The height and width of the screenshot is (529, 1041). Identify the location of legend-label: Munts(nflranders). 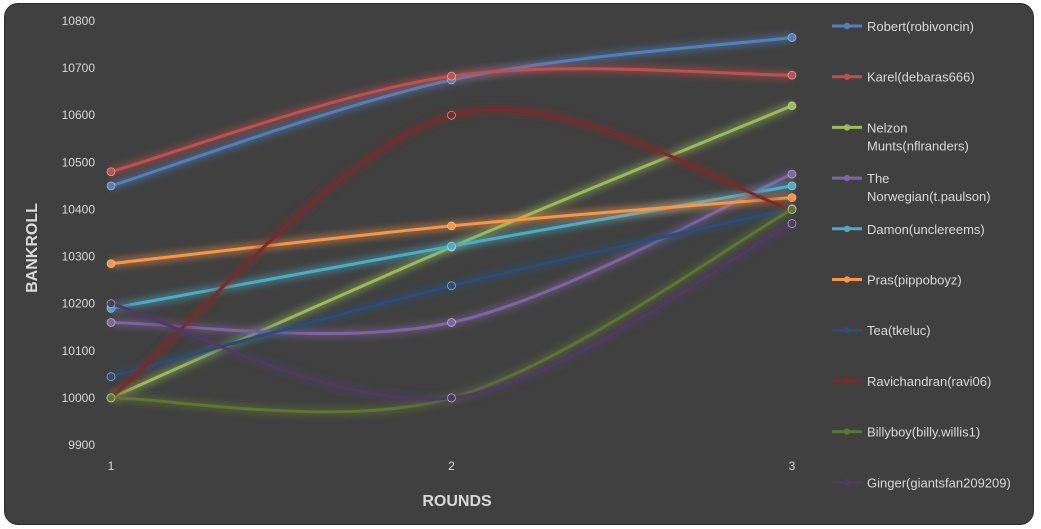
(918, 145).